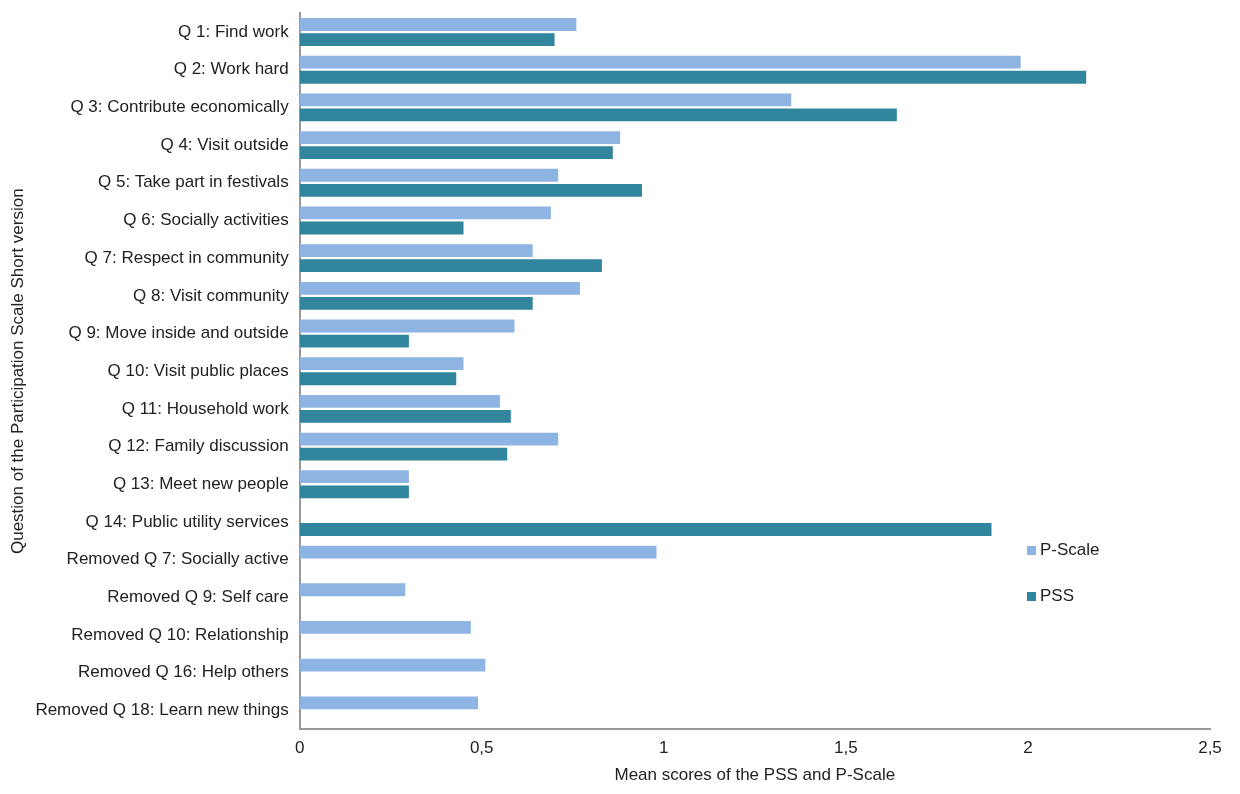  What do you see at coordinates (180, 634) in the screenshot?
I see `y-tick-label: Removed Q 10: Relationship` at bounding box center [180, 634].